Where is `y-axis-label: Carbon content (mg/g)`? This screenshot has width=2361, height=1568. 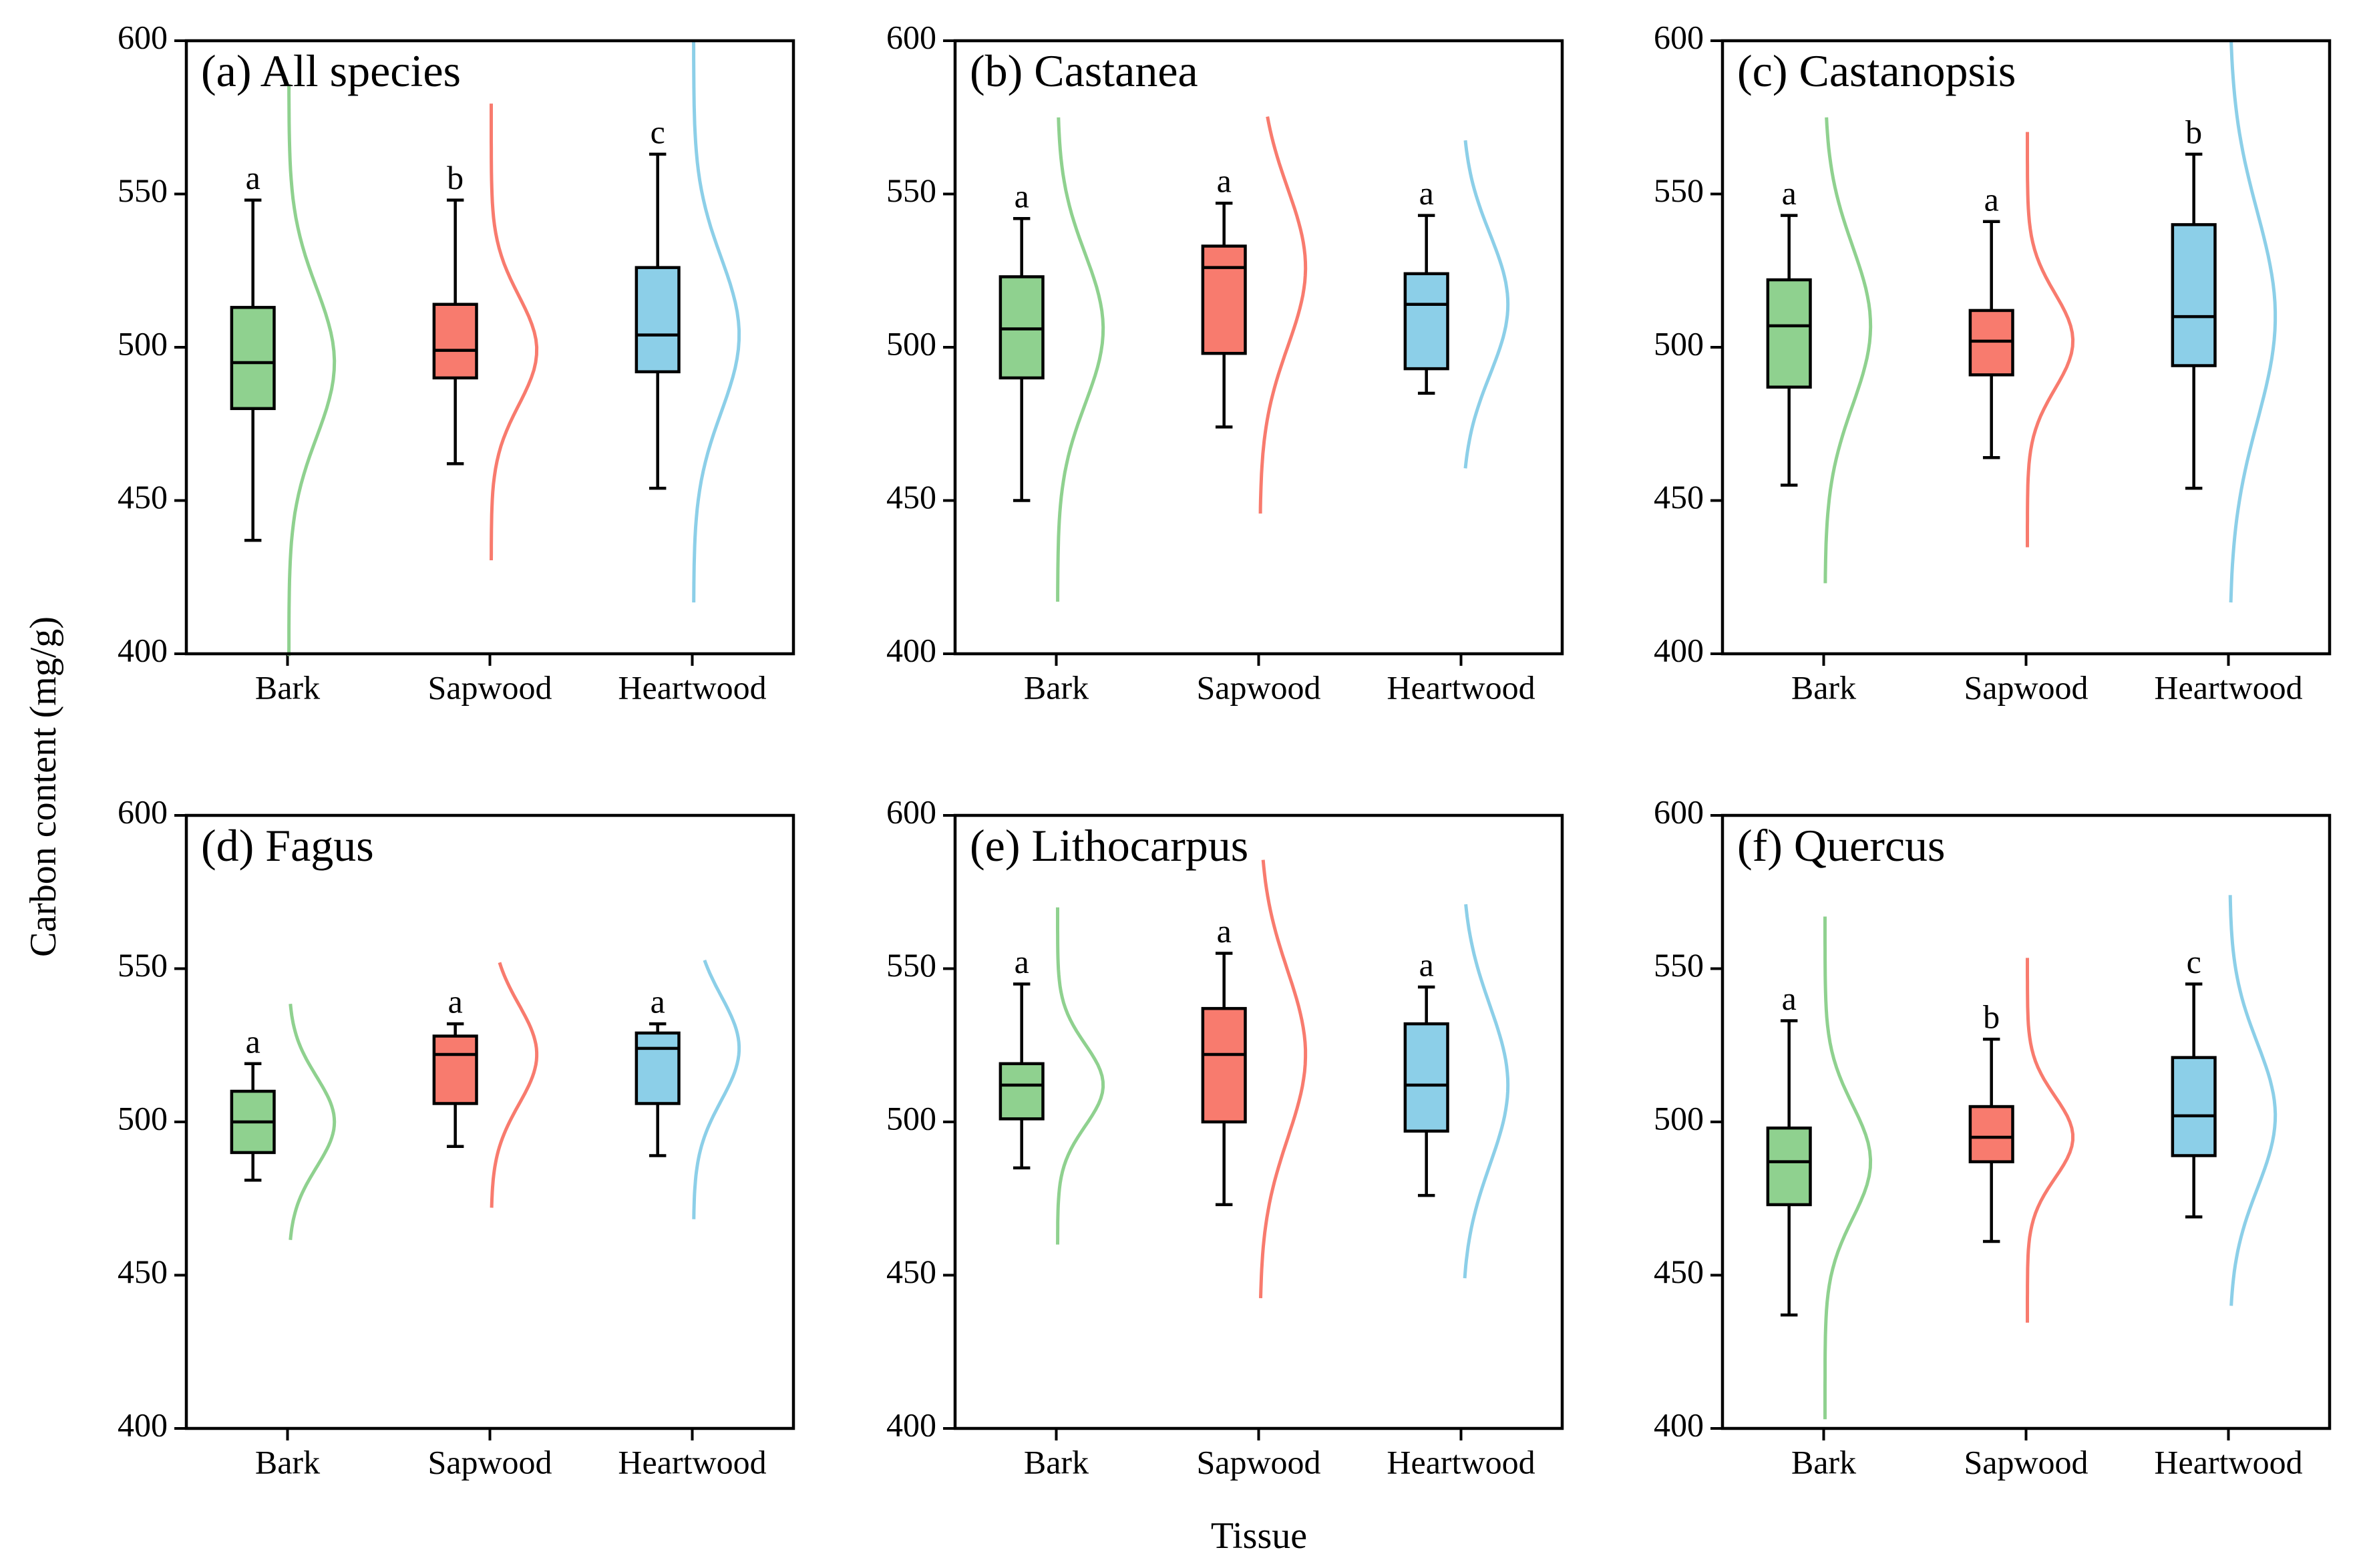 y-axis-label: Carbon content (mg/g) is located at coordinates (43, 786).